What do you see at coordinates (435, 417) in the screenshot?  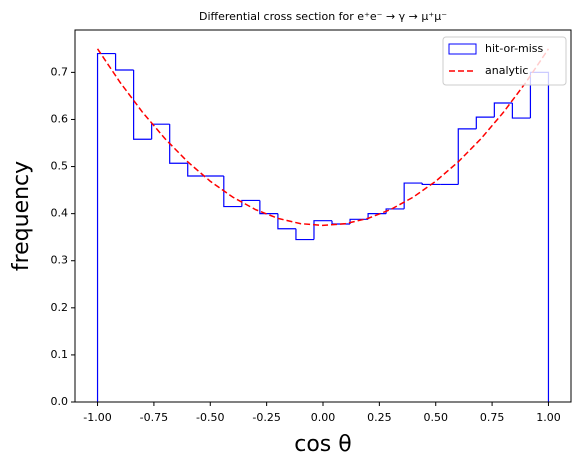 I see `x-tick-label: 0.50` at bounding box center [435, 417].